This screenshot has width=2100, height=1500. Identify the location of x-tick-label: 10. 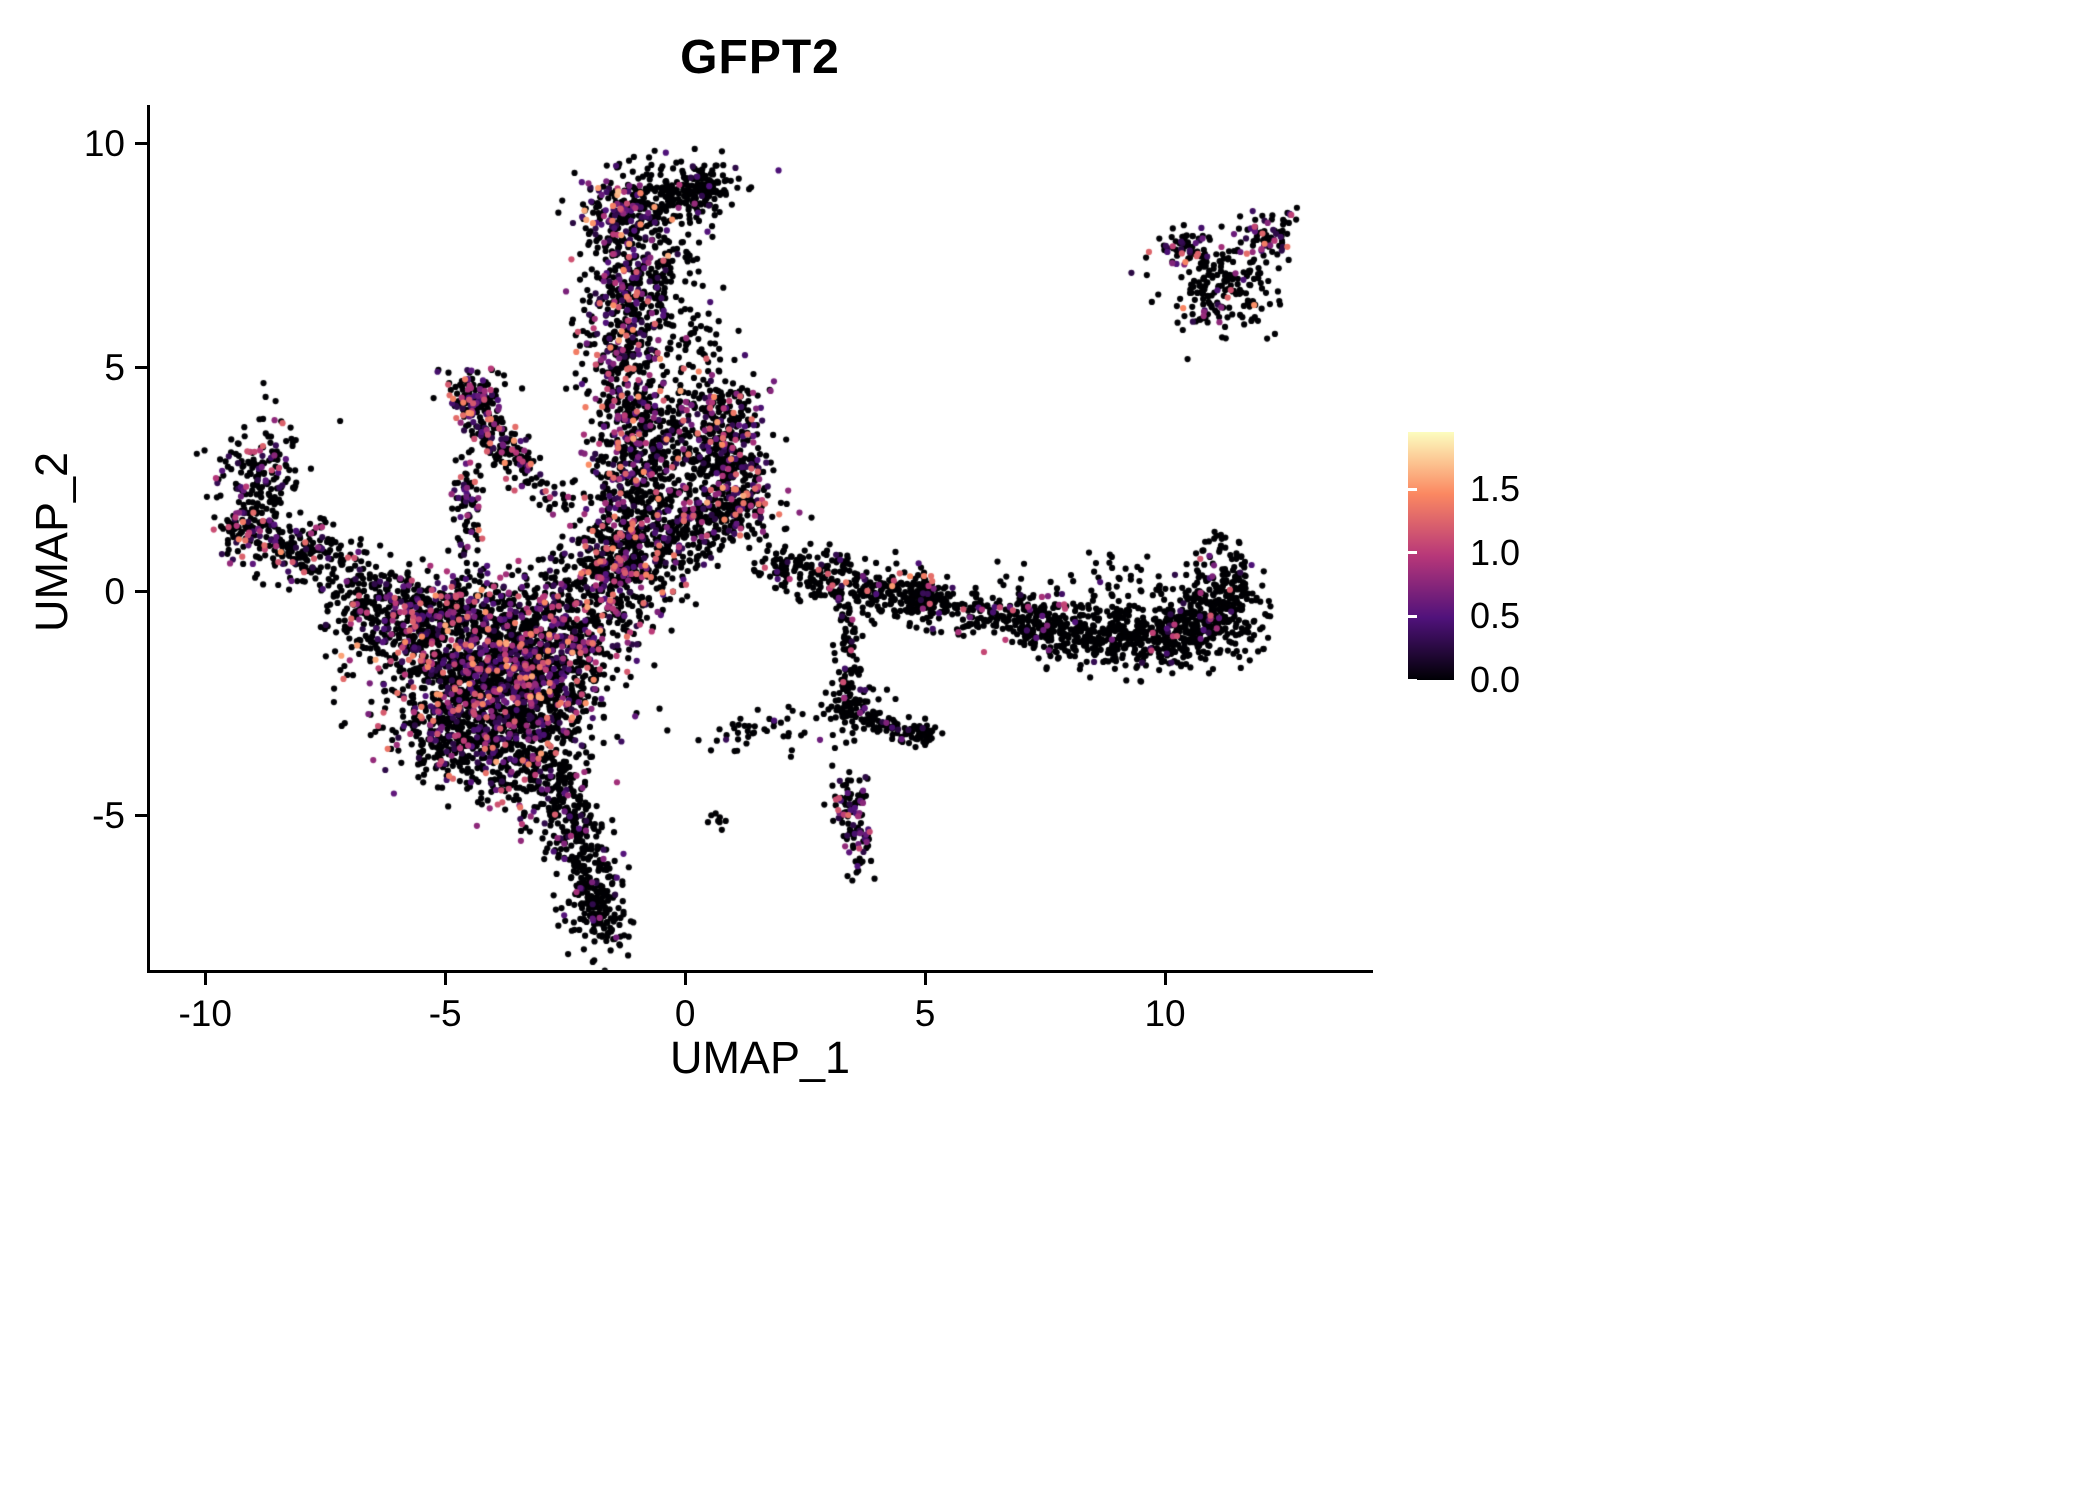
(1165, 1013).